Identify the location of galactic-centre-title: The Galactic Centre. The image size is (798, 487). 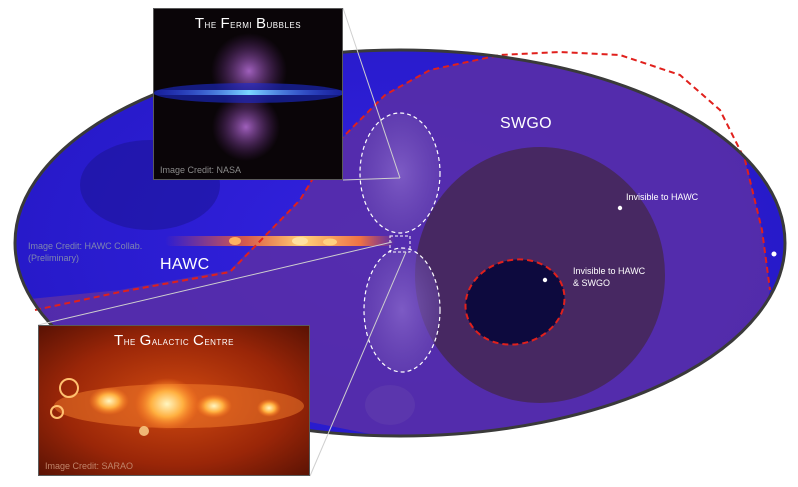
(174, 340).